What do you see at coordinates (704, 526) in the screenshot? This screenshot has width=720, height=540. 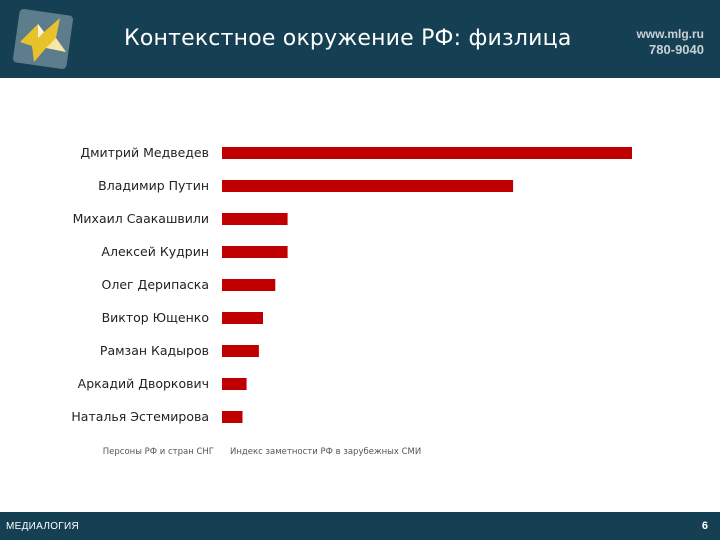 I see `page-number: 6` at bounding box center [704, 526].